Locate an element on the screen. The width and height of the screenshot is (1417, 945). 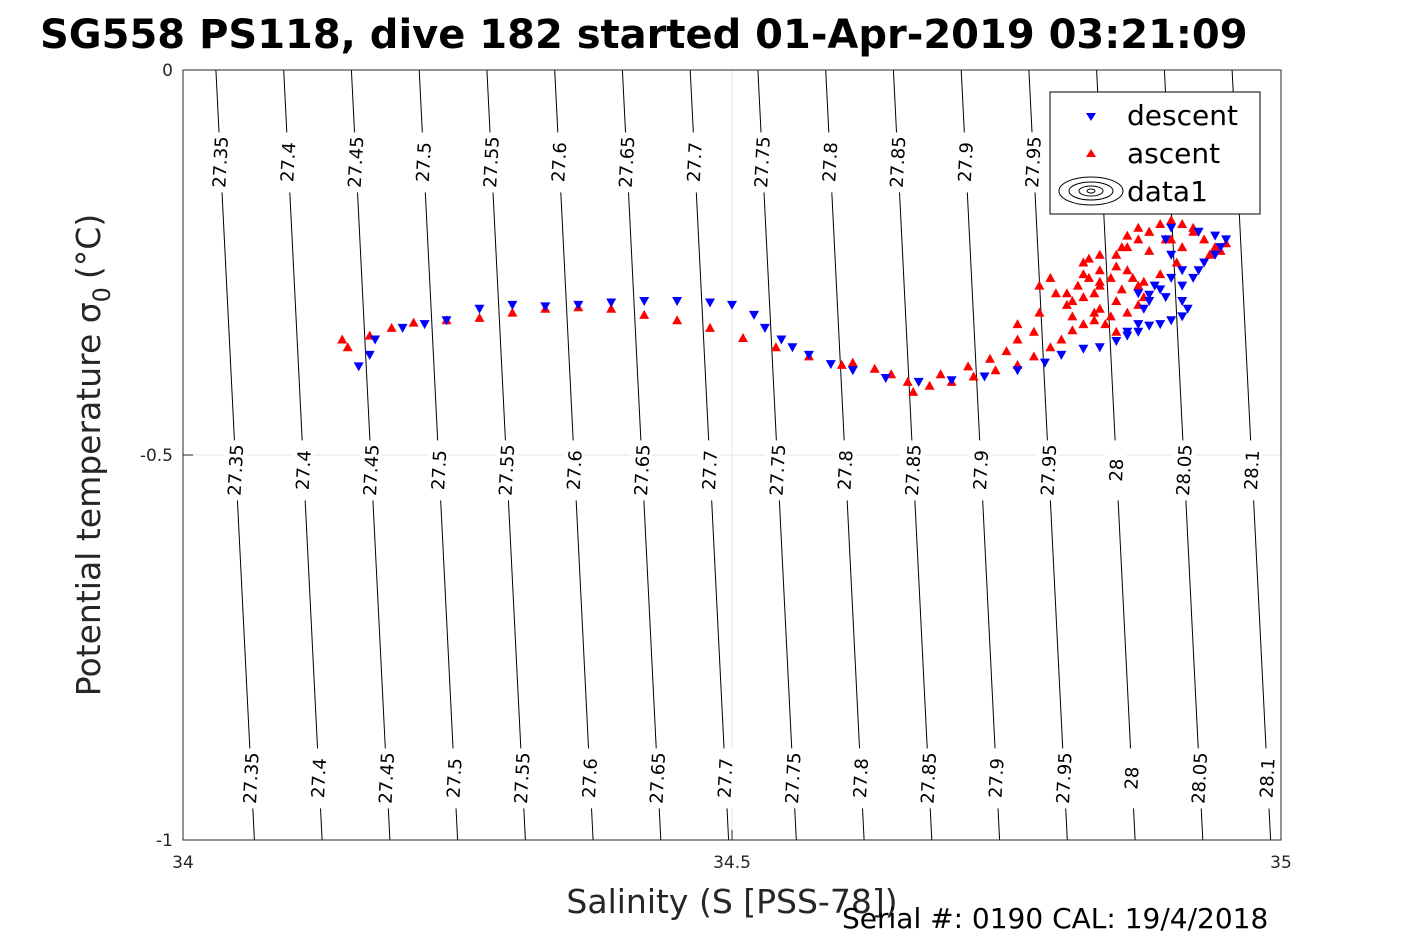
isopycnal-label: 27.65 is located at coordinates (658, 778).